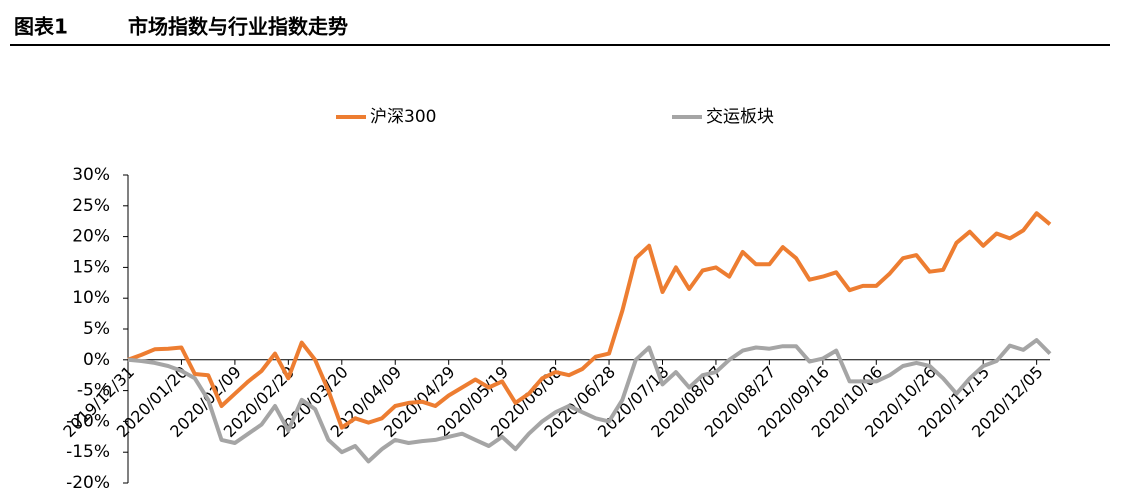 Image resolution: width=1134 pixels, height=500 pixels. Describe the element at coordinates (88, 483) in the screenshot. I see `y-tick-label: -20%` at that location.